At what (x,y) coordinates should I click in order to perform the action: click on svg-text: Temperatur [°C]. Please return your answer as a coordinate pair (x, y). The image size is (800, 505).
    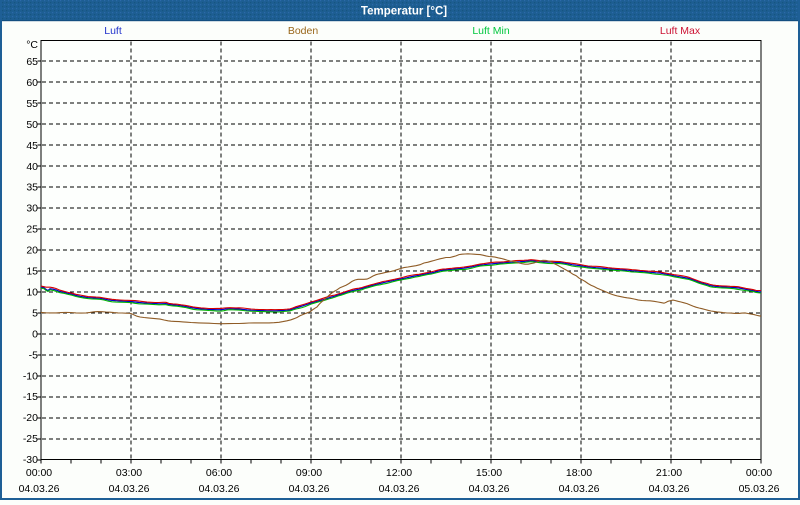
    Looking at the image, I should click on (404, 12).